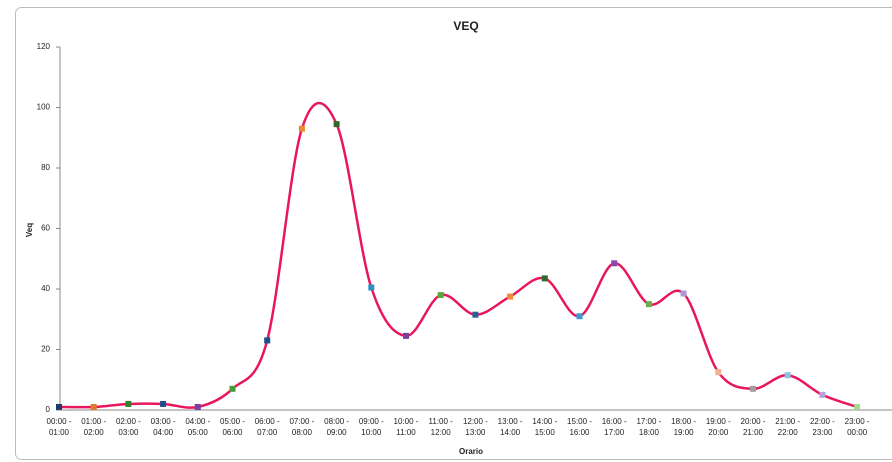 The height and width of the screenshot is (462, 892). I want to click on x-tick-label: 11:00 - 12:00, so click(440, 427).